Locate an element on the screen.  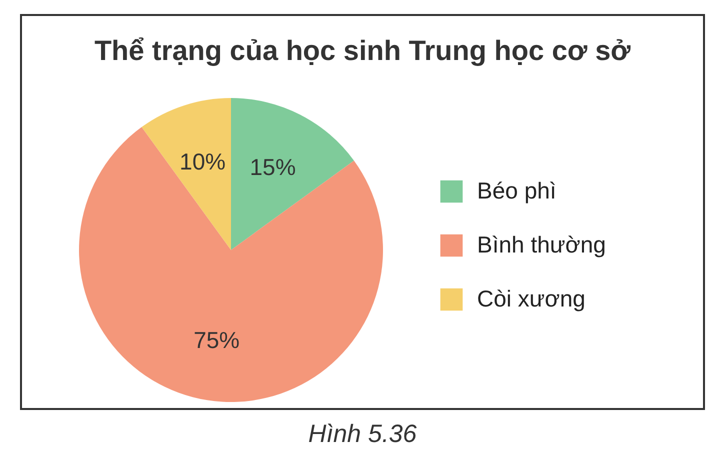
data-label: 10% is located at coordinates (203, 161).